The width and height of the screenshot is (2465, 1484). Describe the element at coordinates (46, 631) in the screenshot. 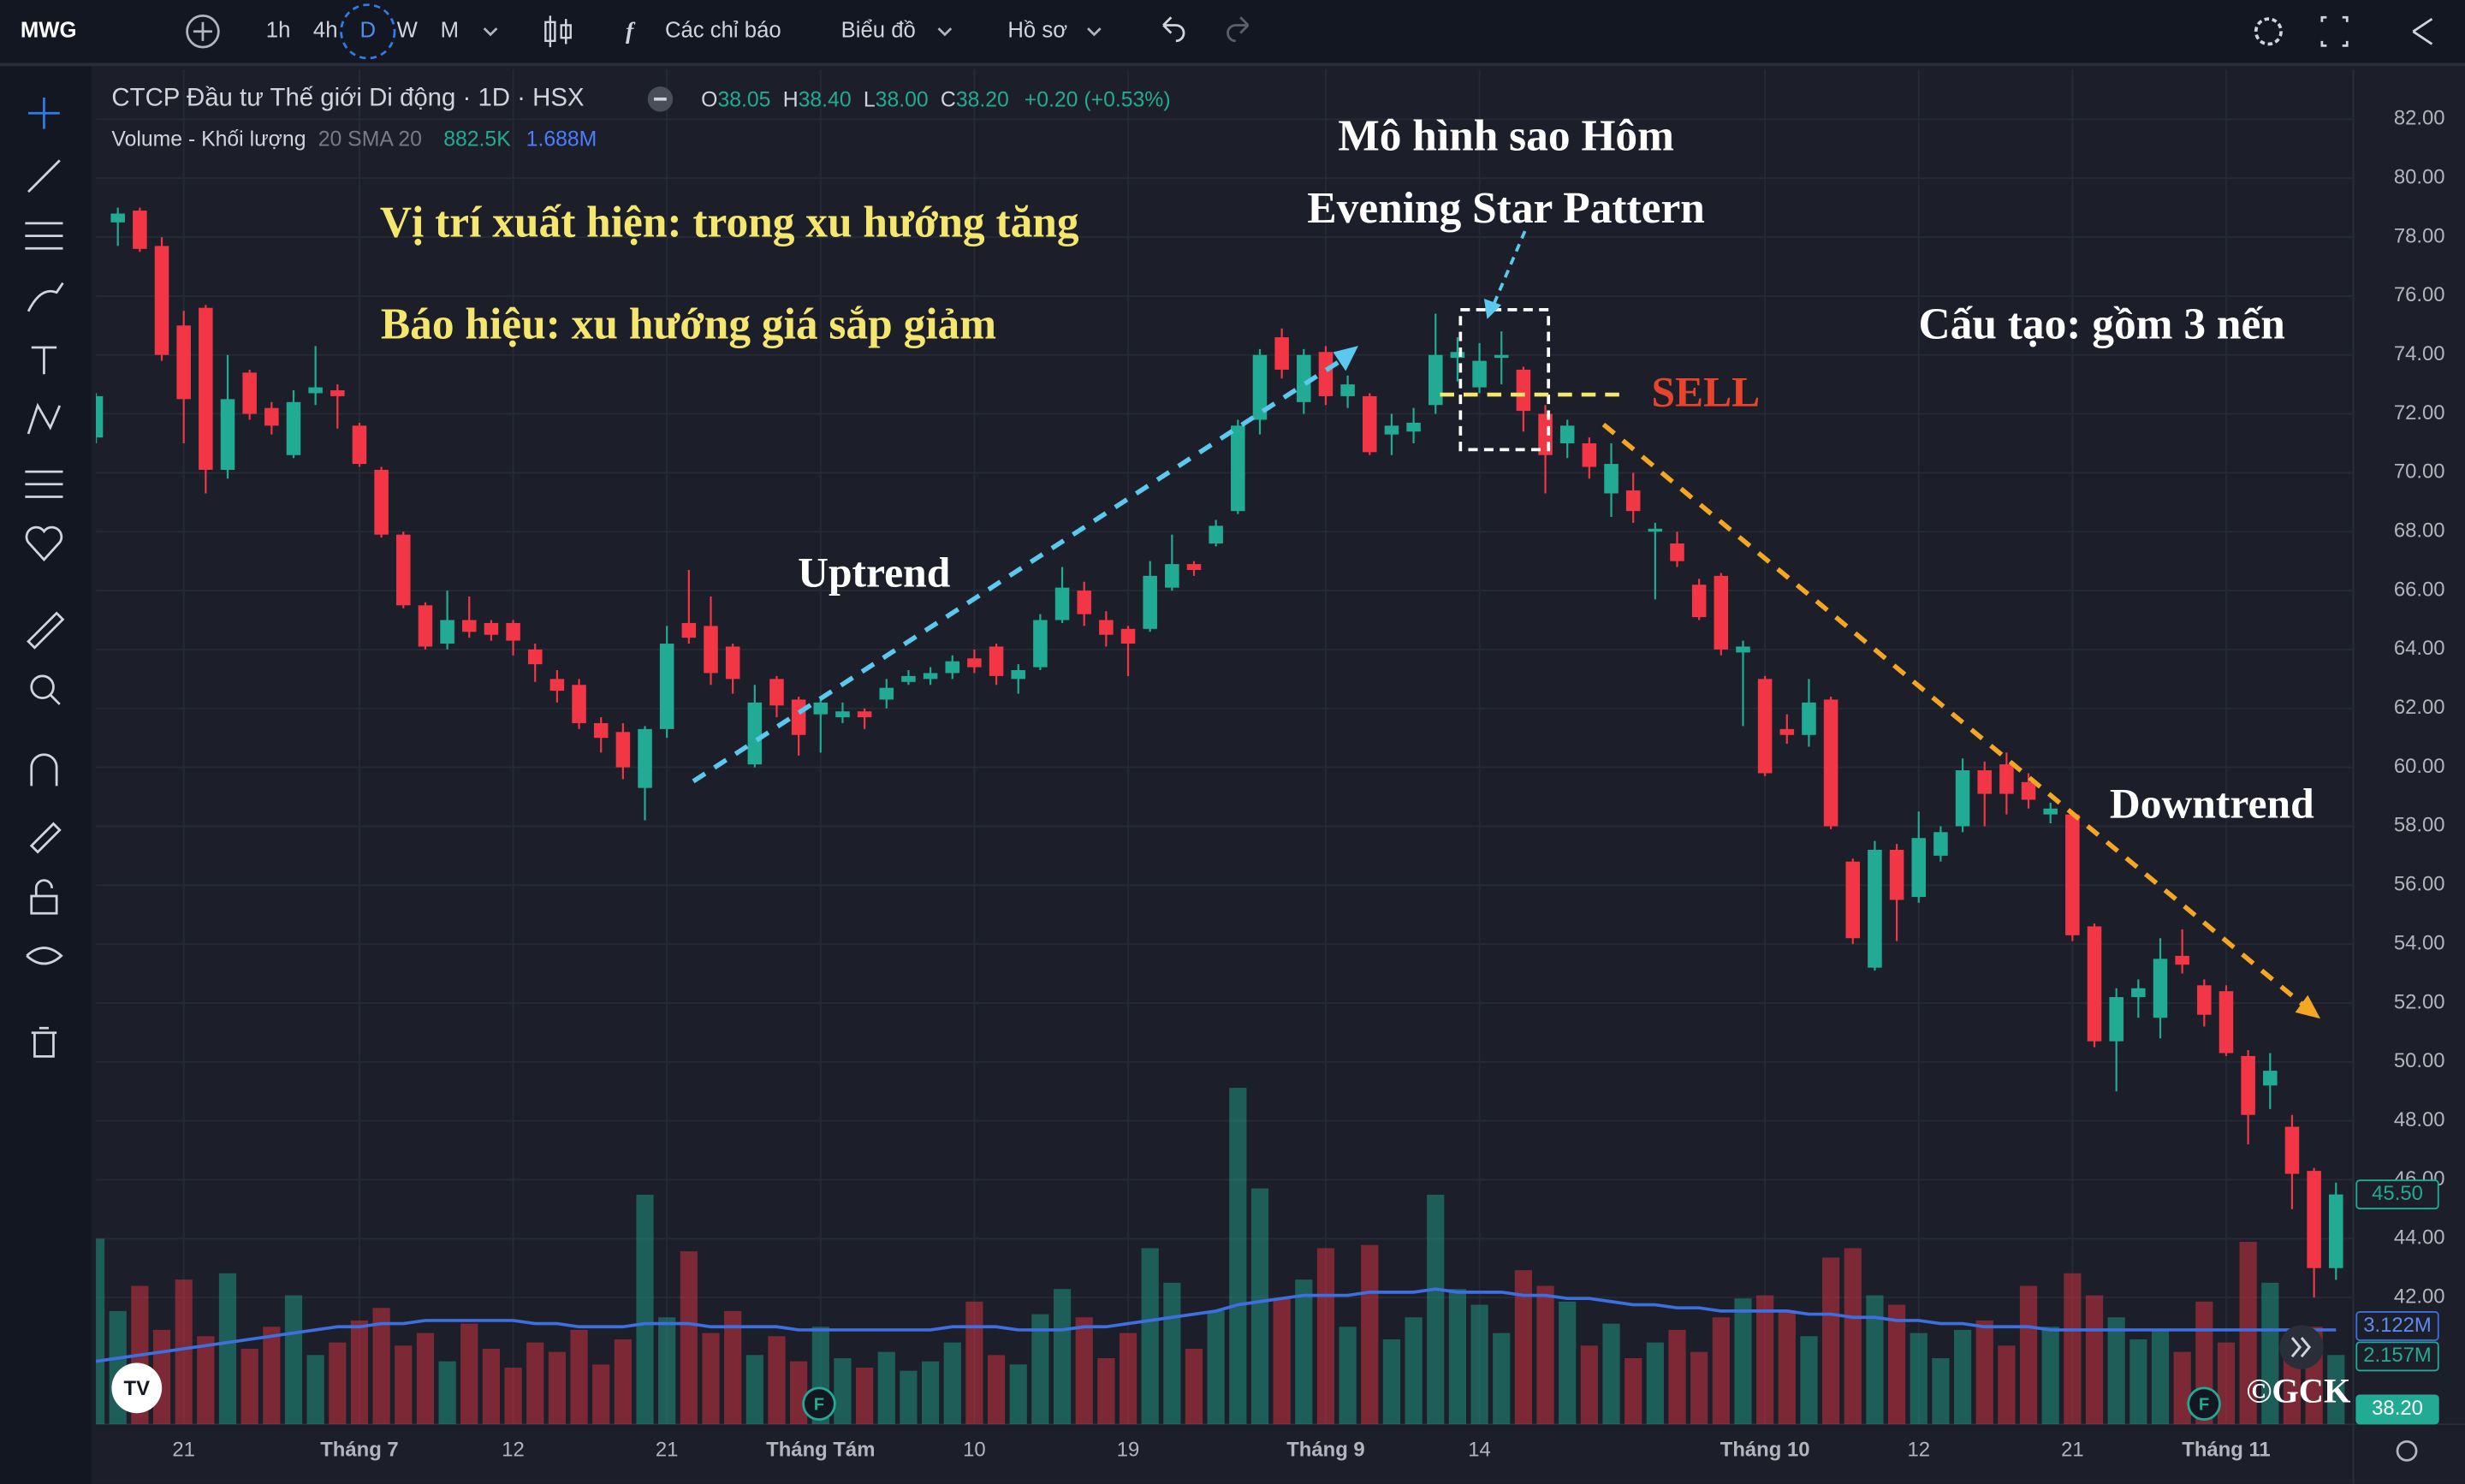

I see `measure-tool` at that location.